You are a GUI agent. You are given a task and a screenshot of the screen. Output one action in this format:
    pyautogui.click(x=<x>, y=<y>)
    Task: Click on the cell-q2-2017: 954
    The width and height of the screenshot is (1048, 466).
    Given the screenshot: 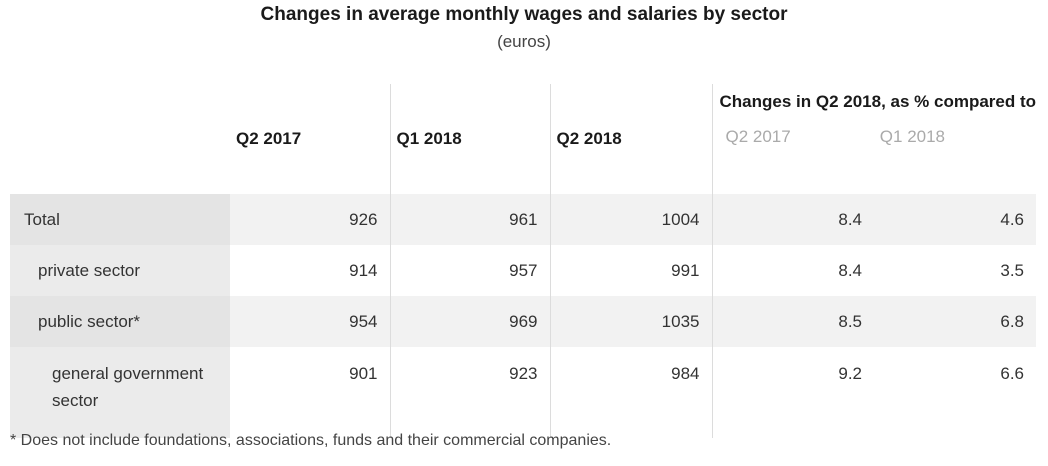 What is the action you would take?
    pyautogui.click(x=310, y=321)
    